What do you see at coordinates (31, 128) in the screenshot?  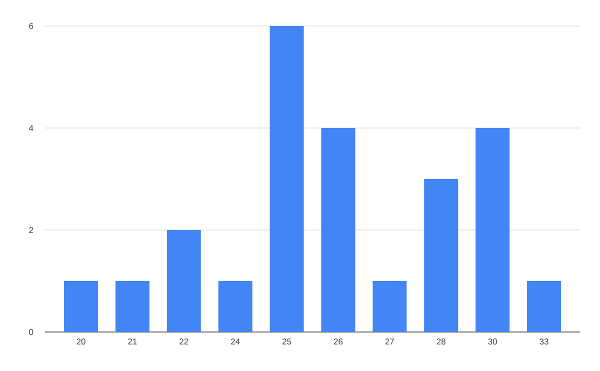 I see `y-tick-label: 4` at bounding box center [31, 128].